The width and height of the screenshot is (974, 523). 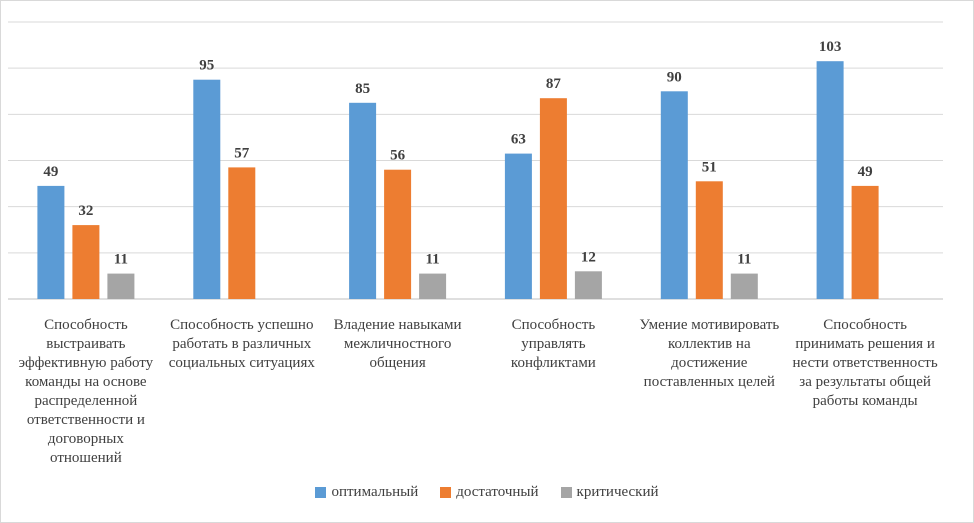 I want to click on data-label-2-1: 32, so click(x=85, y=211).